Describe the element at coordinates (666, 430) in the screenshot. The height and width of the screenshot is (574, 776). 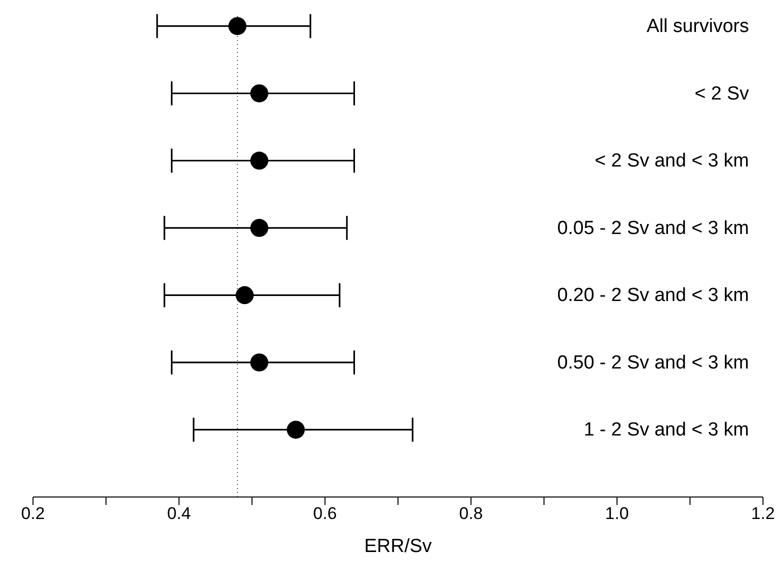
I see `y-tick-label: 1 - 2 Sv and < 3 km` at that location.